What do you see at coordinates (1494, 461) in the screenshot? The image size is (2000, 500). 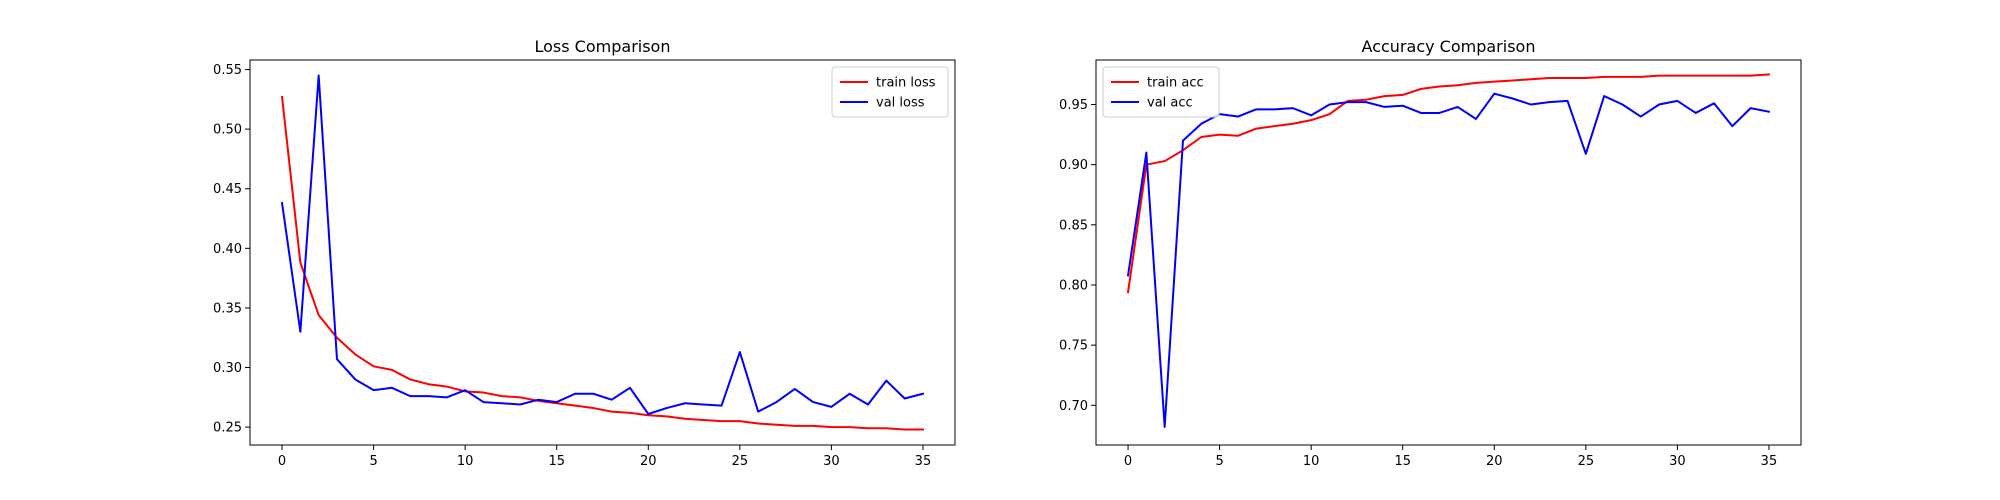 I see `acc-x-tick-label: 20` at bounding box center [1494, 461].